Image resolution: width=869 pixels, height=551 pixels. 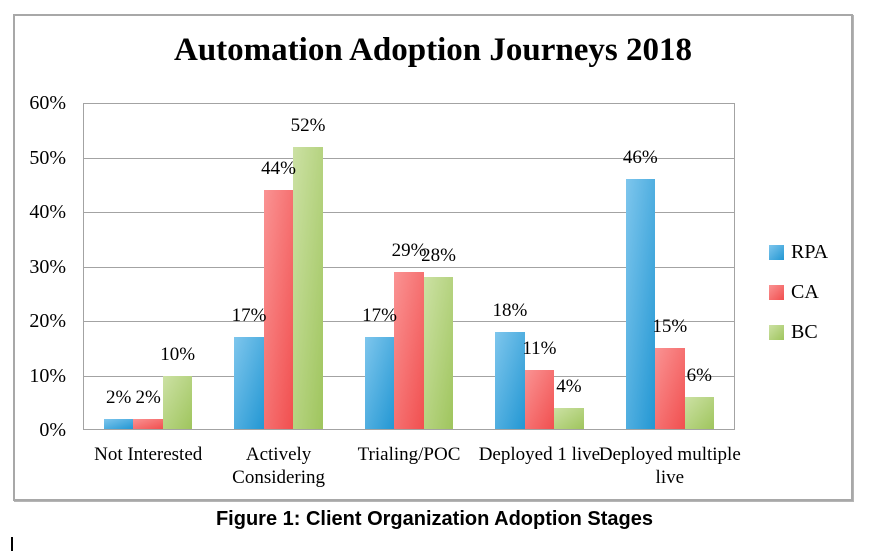 I want to click on x-axis-category-label: Not Interested, so click(x=148, y=454).